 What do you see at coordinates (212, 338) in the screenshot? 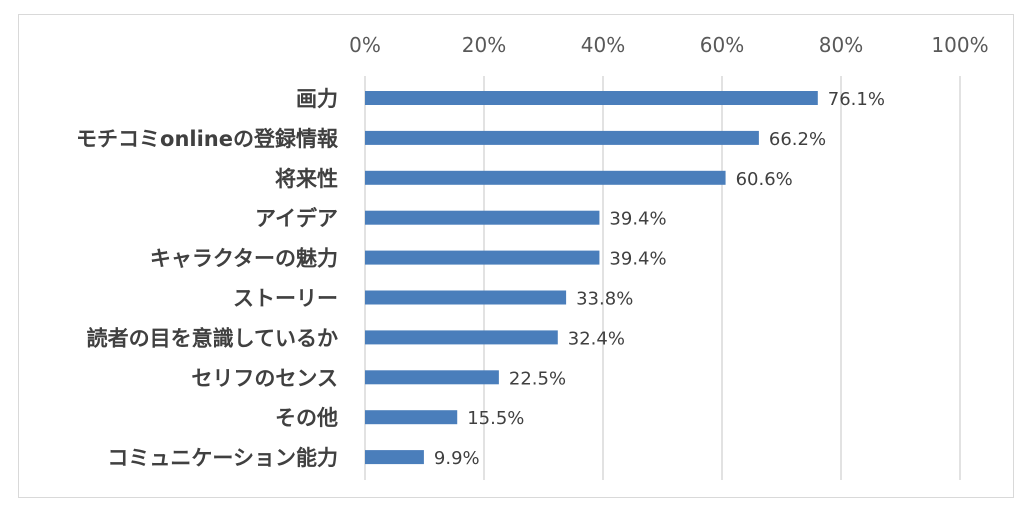
I see `category-label: 読者の目を意識しているか` at bounding box center [212, 338].